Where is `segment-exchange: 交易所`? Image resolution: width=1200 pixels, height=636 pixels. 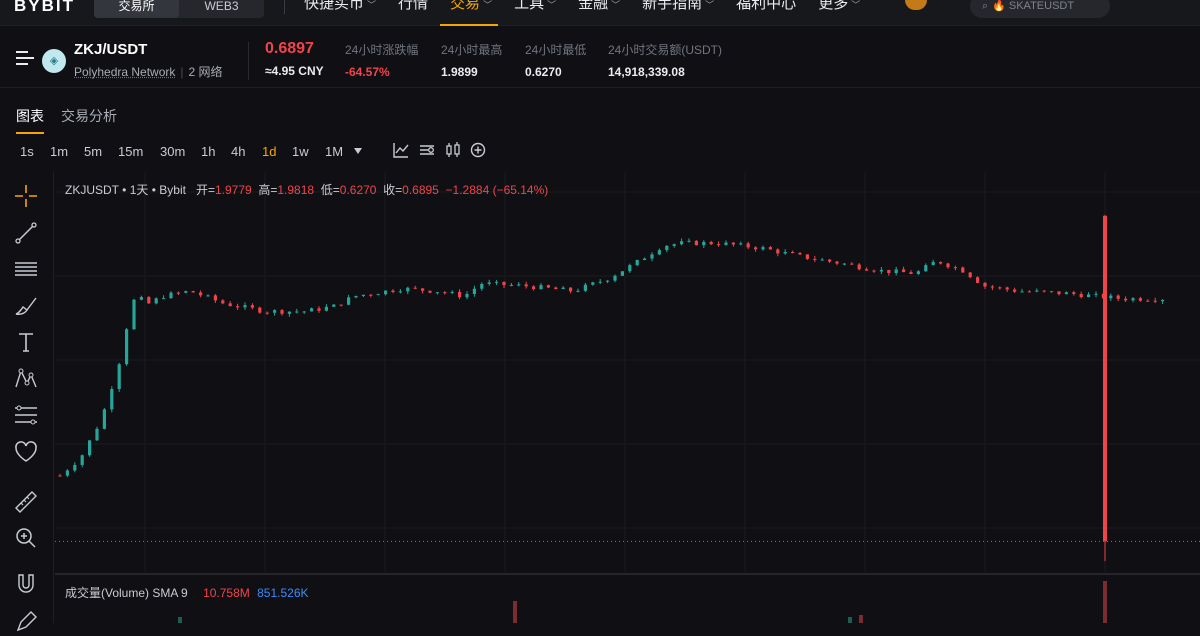
segment-exchange: 交易所 is located at coordinates (136, 9).